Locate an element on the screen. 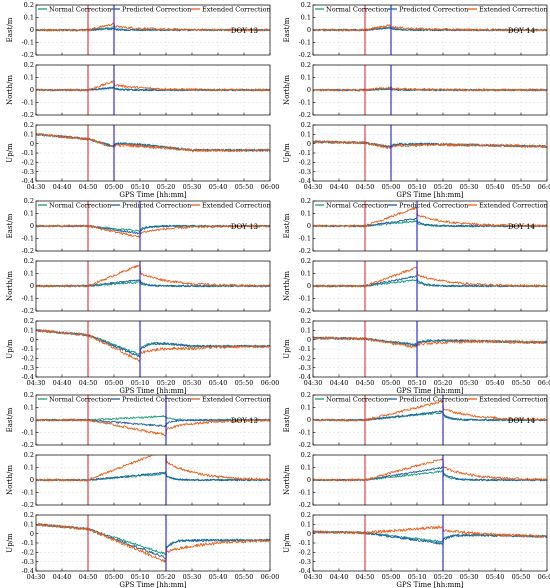 The width and height of the screenshot is (550, 588). y-tick-label: -0.3 is located at coordinates (304, 562).